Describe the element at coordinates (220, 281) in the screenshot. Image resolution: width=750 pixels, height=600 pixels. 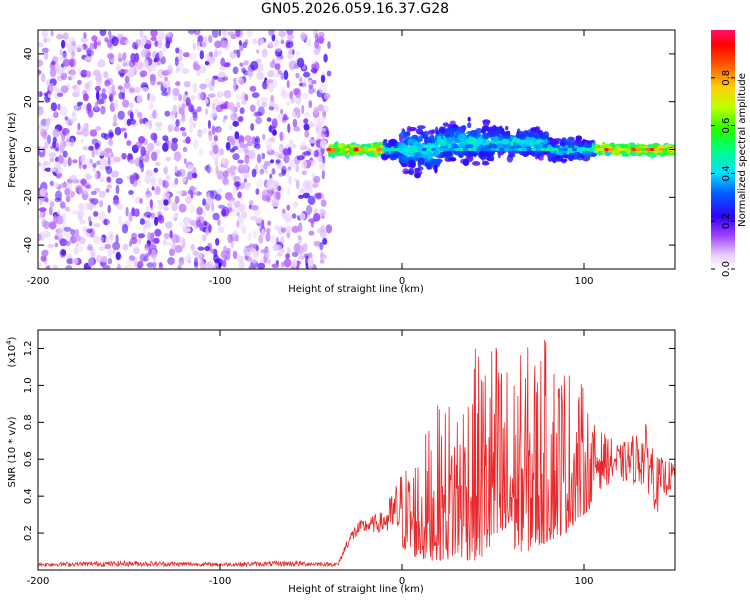
I see `x-tick-label: -100` at that location.